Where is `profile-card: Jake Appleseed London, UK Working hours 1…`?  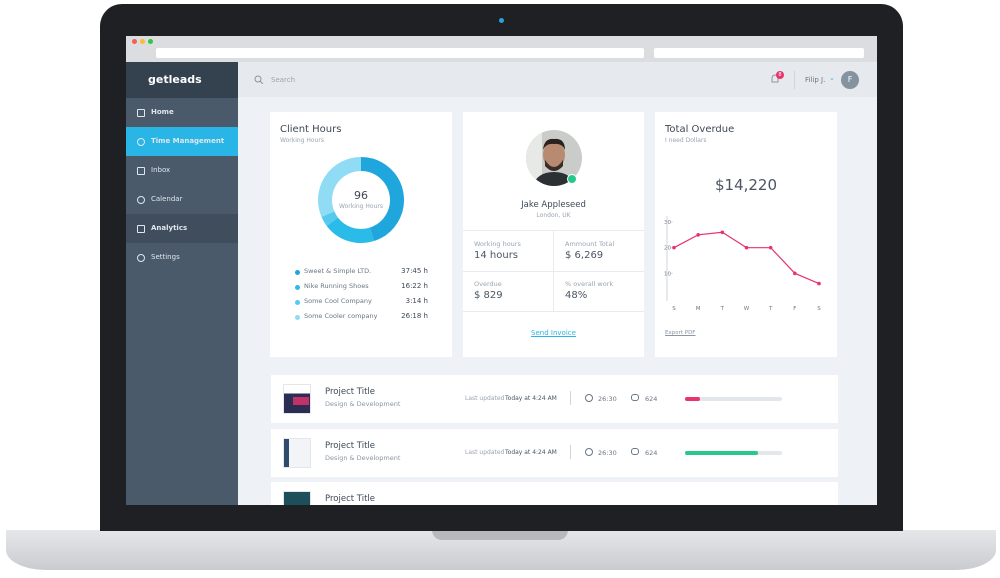
profile-card: Jake Appleseed London, UK Working hours 1… is located at coordinates (553, 234).